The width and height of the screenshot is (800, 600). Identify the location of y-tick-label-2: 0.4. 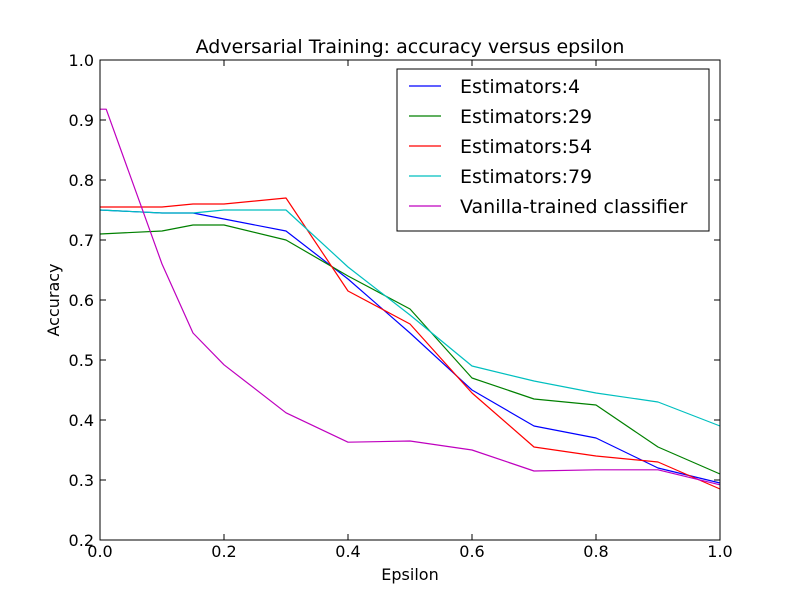
(81, 420).